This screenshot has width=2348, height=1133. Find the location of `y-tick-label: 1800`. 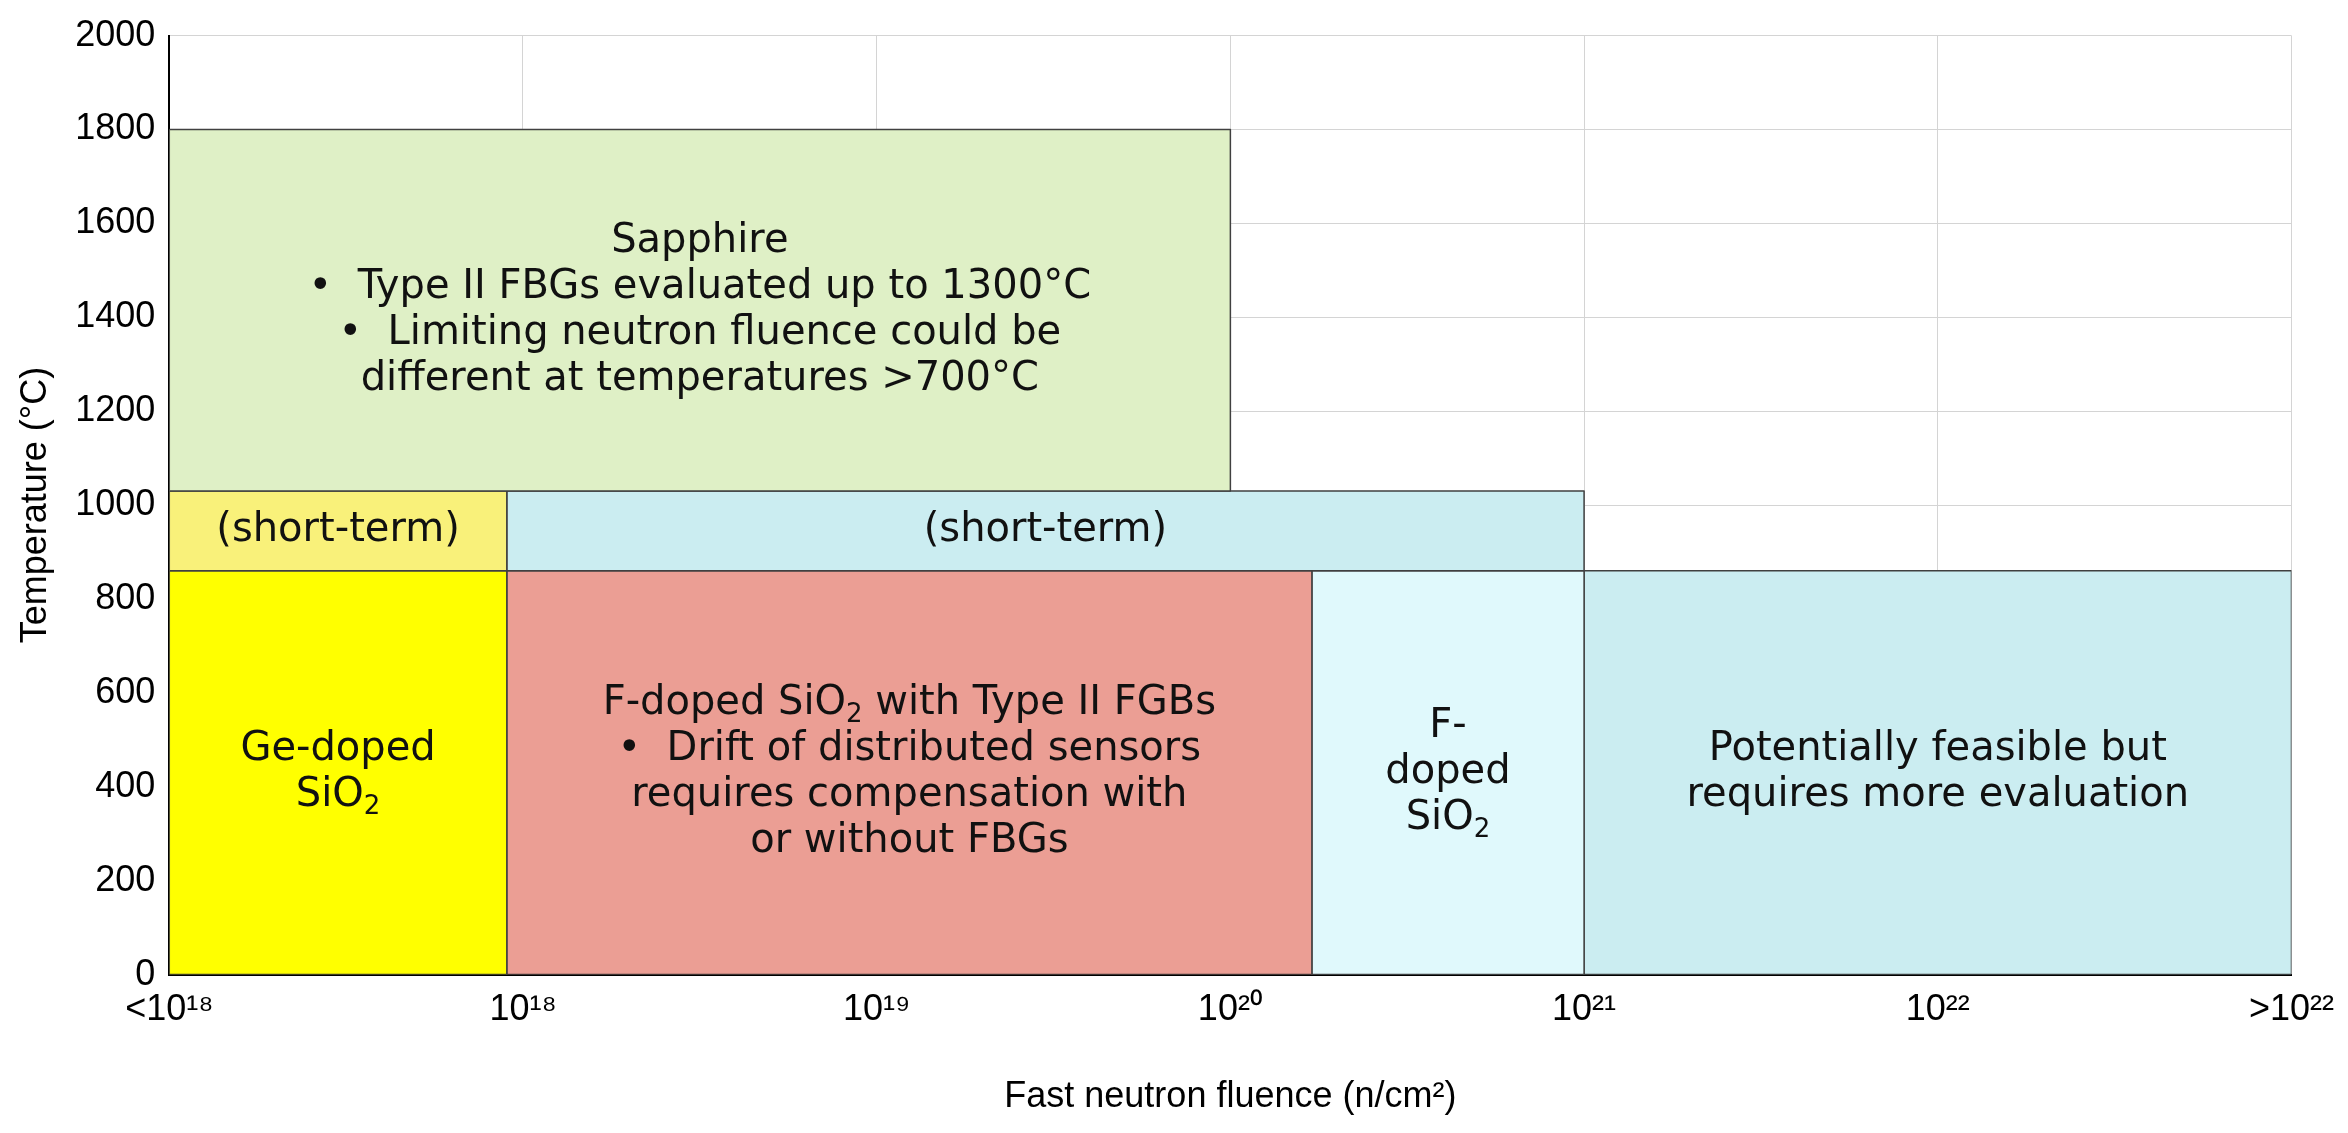

y-tick-label: 1800 is located at coordinates (115, 127).